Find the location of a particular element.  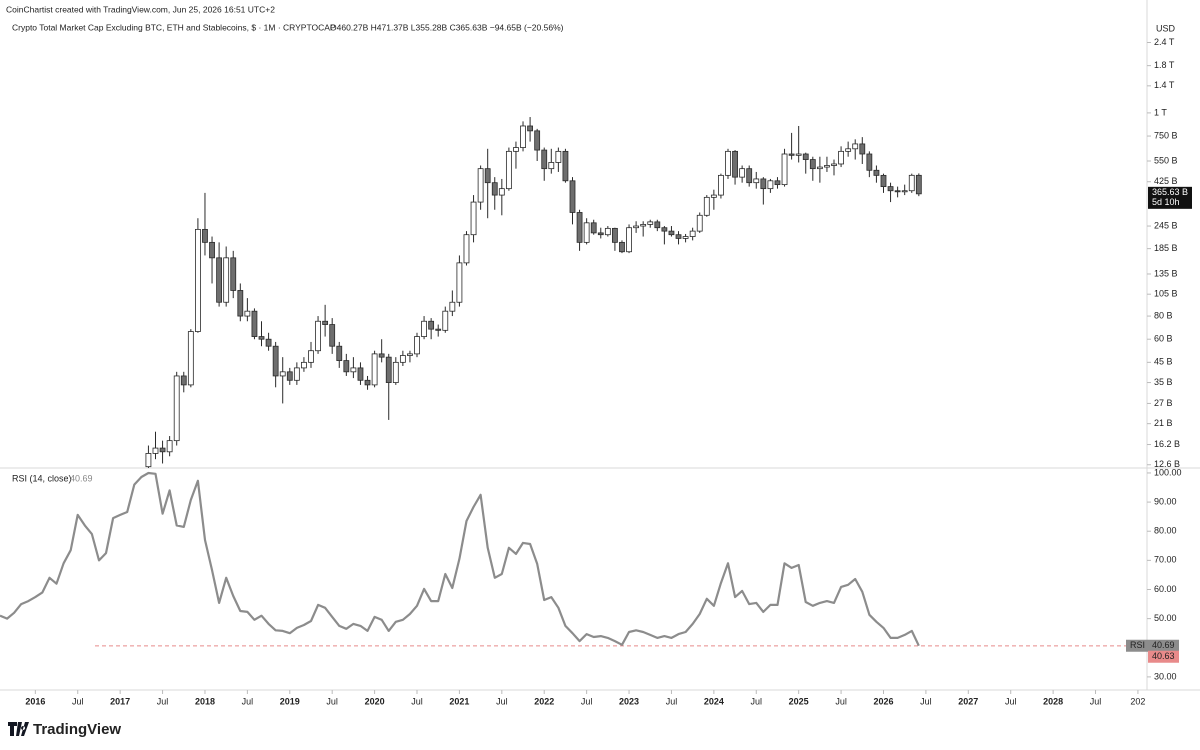

brand: TradingView is located at coordinates (77, 729).